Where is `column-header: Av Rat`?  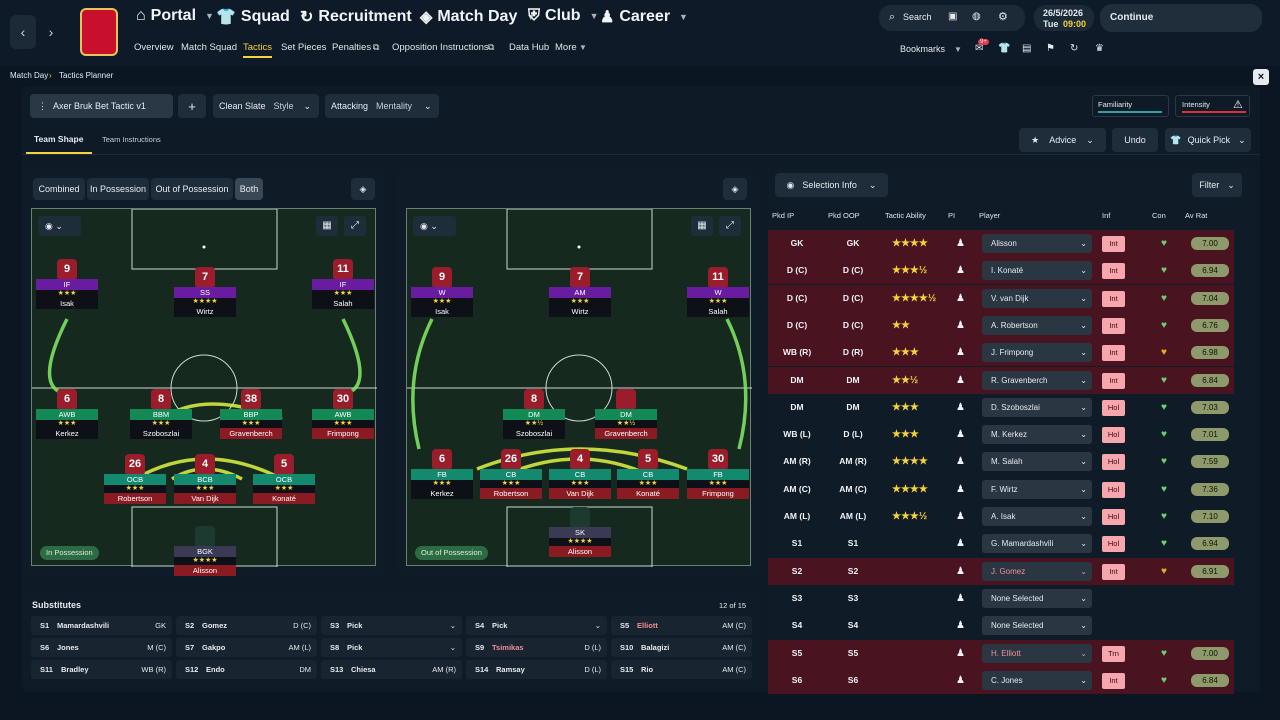 column-header: Av Rat is located at coordinates (1196, 215).